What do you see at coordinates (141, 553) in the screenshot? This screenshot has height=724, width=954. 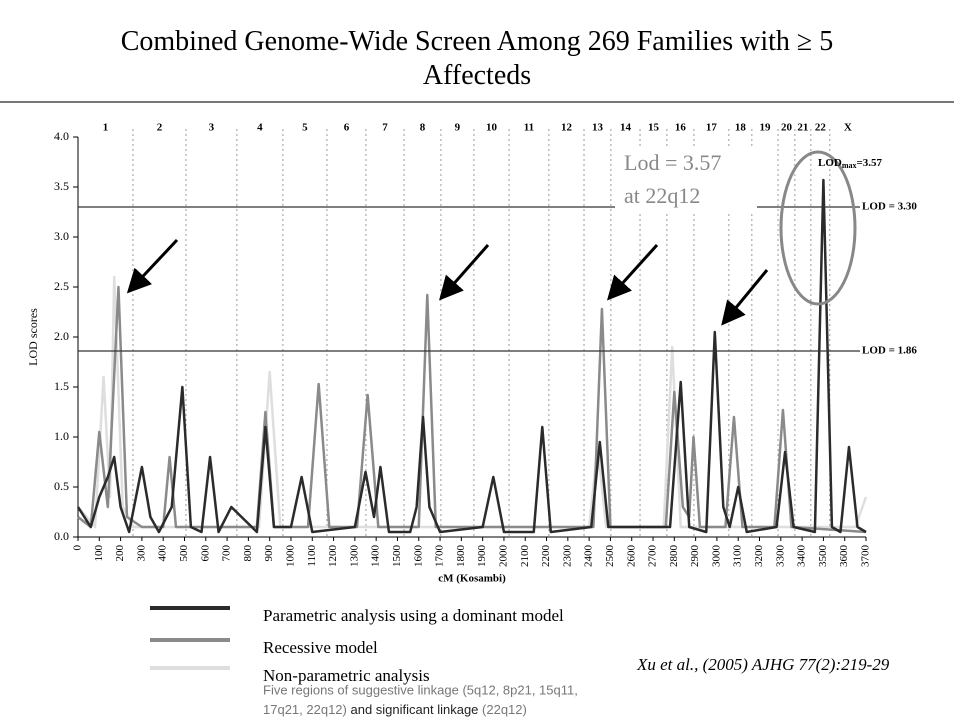 I see `x-tick-label: 300` at bounding box center [141, 553].